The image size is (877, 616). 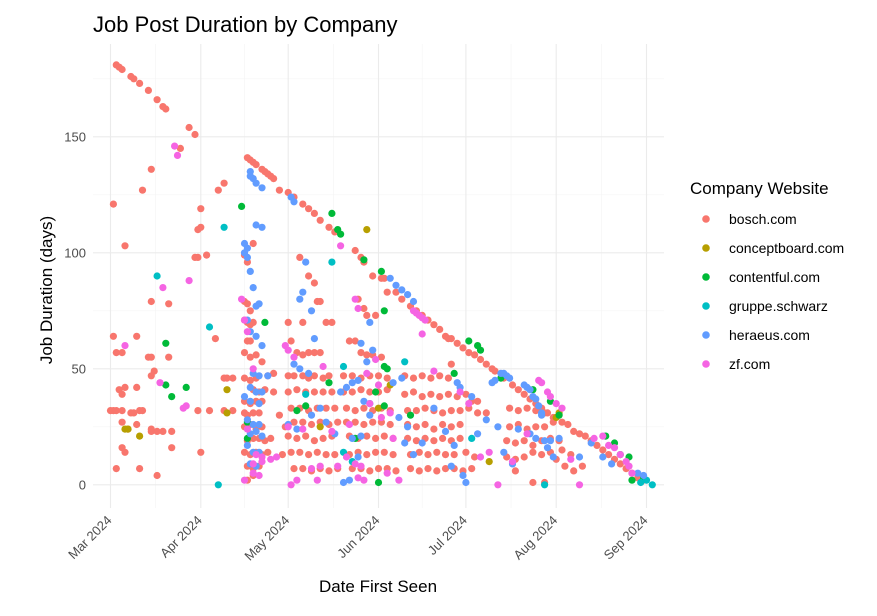 I want to click on x-tick-label: Jun 2024, so click(x=358, y=537).